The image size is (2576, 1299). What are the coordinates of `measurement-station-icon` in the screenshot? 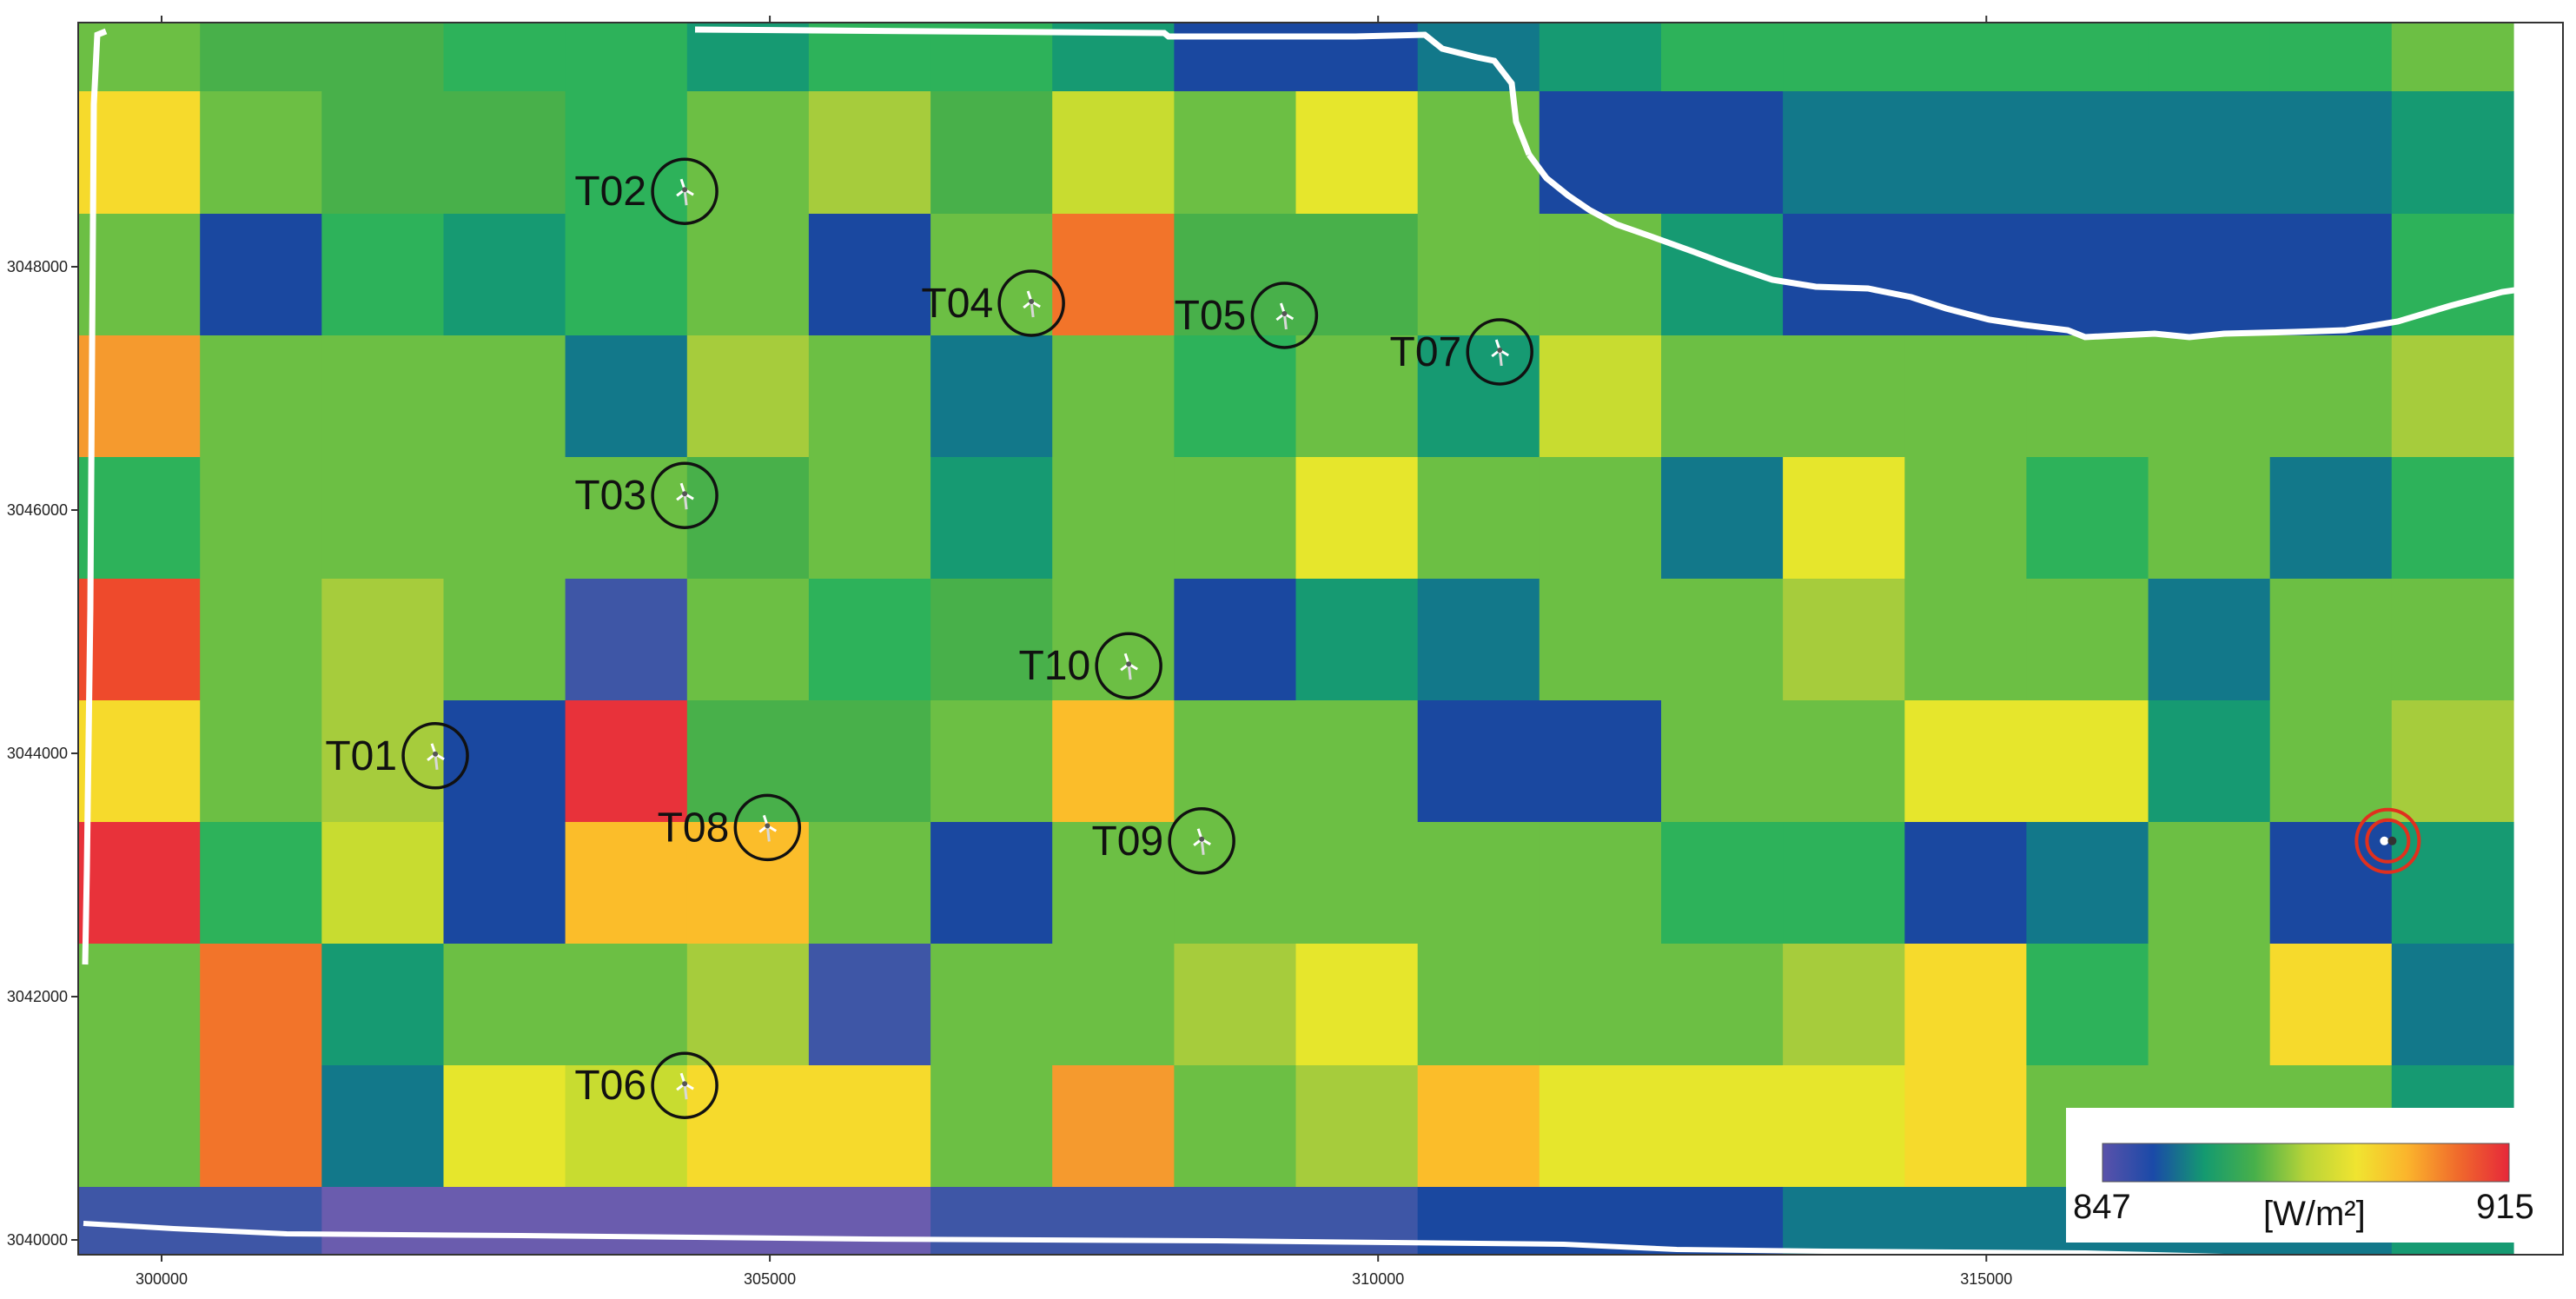 It's located at (2388, 840).